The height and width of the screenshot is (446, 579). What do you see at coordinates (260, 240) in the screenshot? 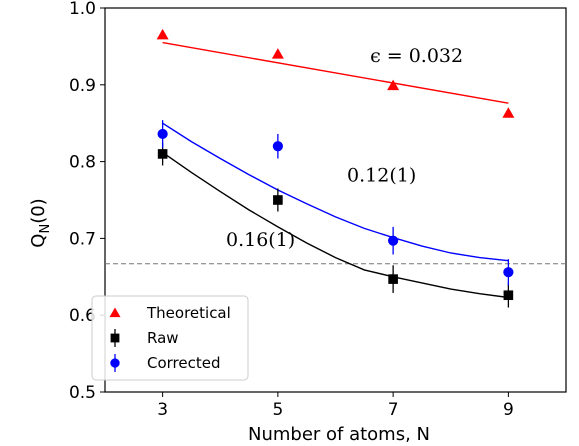
I see `annotation: 0.16(1)` at bounding box center [260, 240].